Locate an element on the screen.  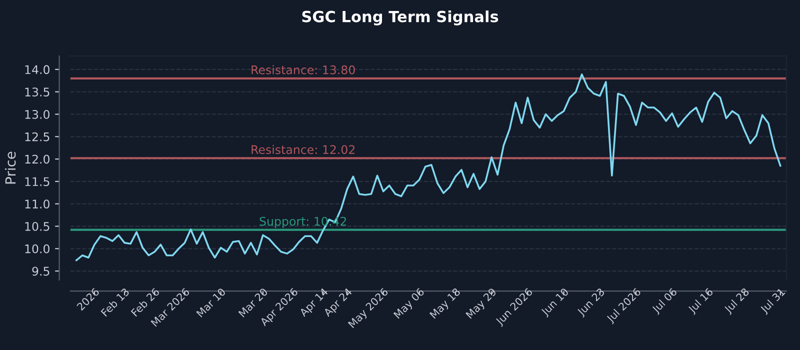
y-tick-label: 11.5 is located at coordinates (37, 181).